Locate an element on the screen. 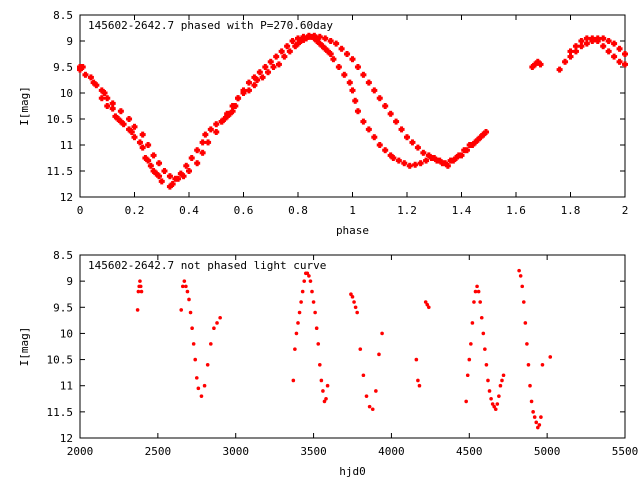 This screenshot has width=640, height=480. x-tick-label: 2000 is located at coordinates (80, 451).